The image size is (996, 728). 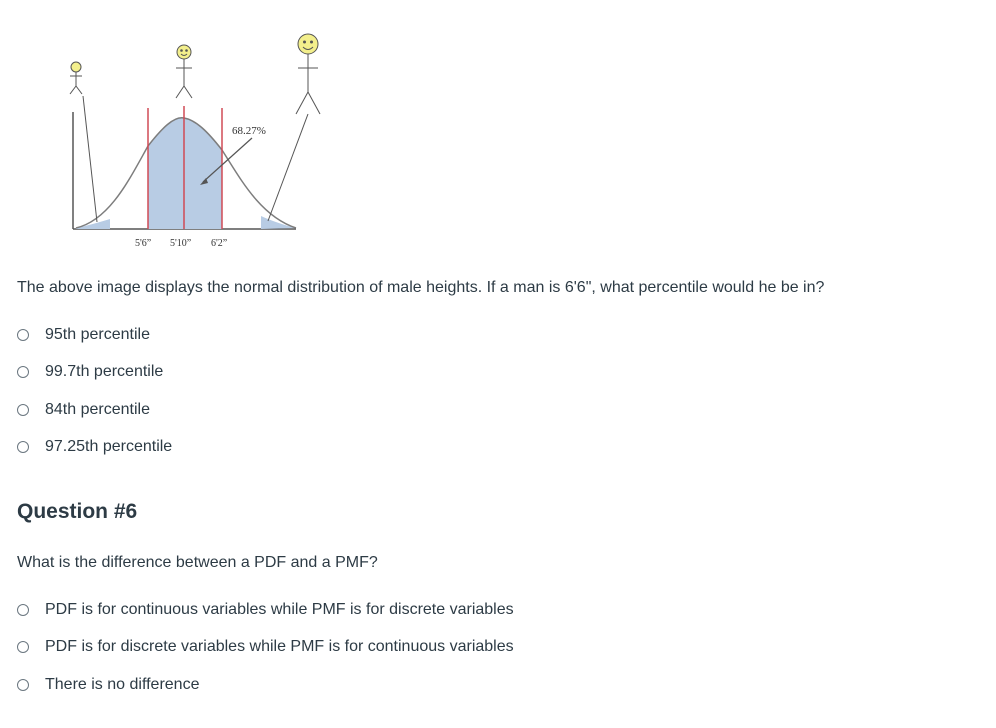 I want to click on figure-left-tail-region, so click(x=93, y=224).